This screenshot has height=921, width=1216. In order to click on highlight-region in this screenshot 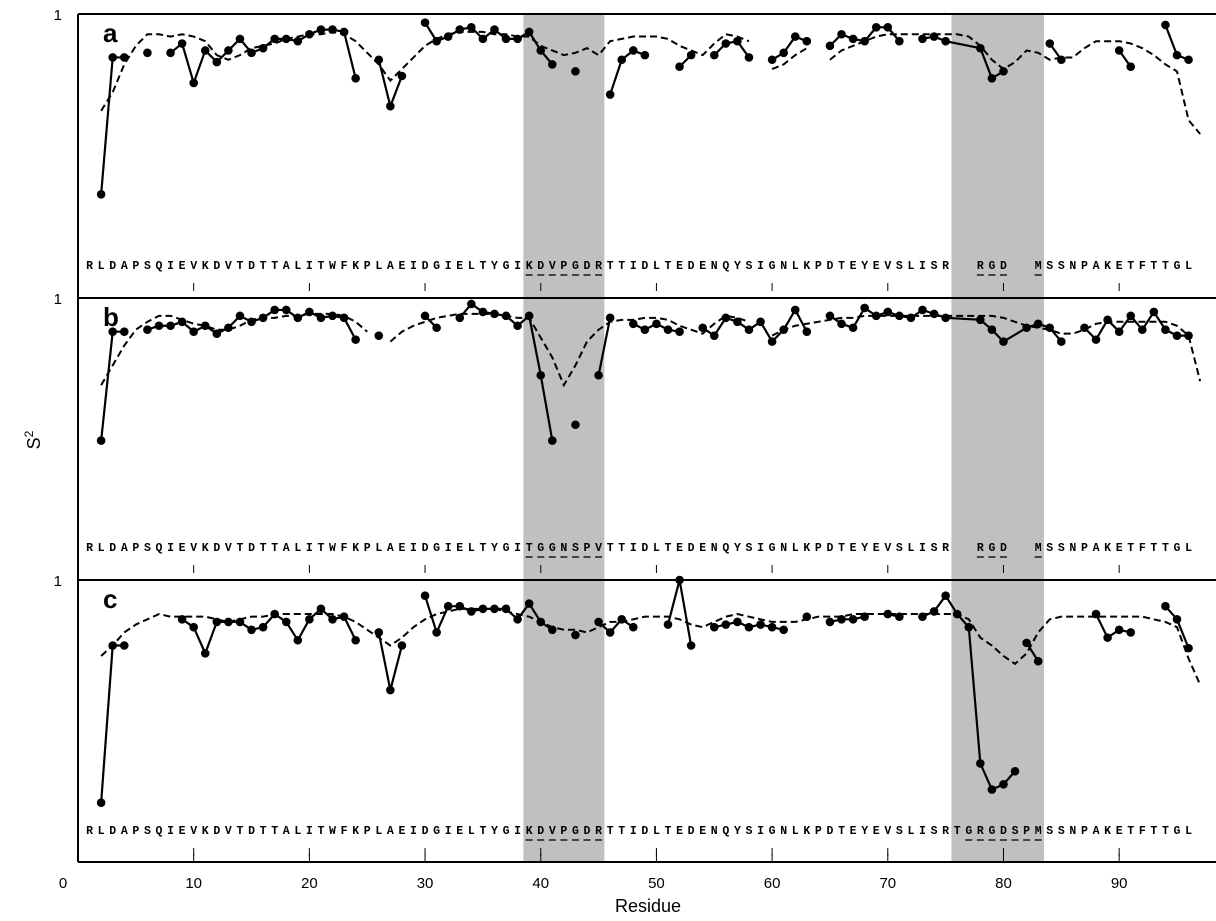, I will do `click(564, 438)`.